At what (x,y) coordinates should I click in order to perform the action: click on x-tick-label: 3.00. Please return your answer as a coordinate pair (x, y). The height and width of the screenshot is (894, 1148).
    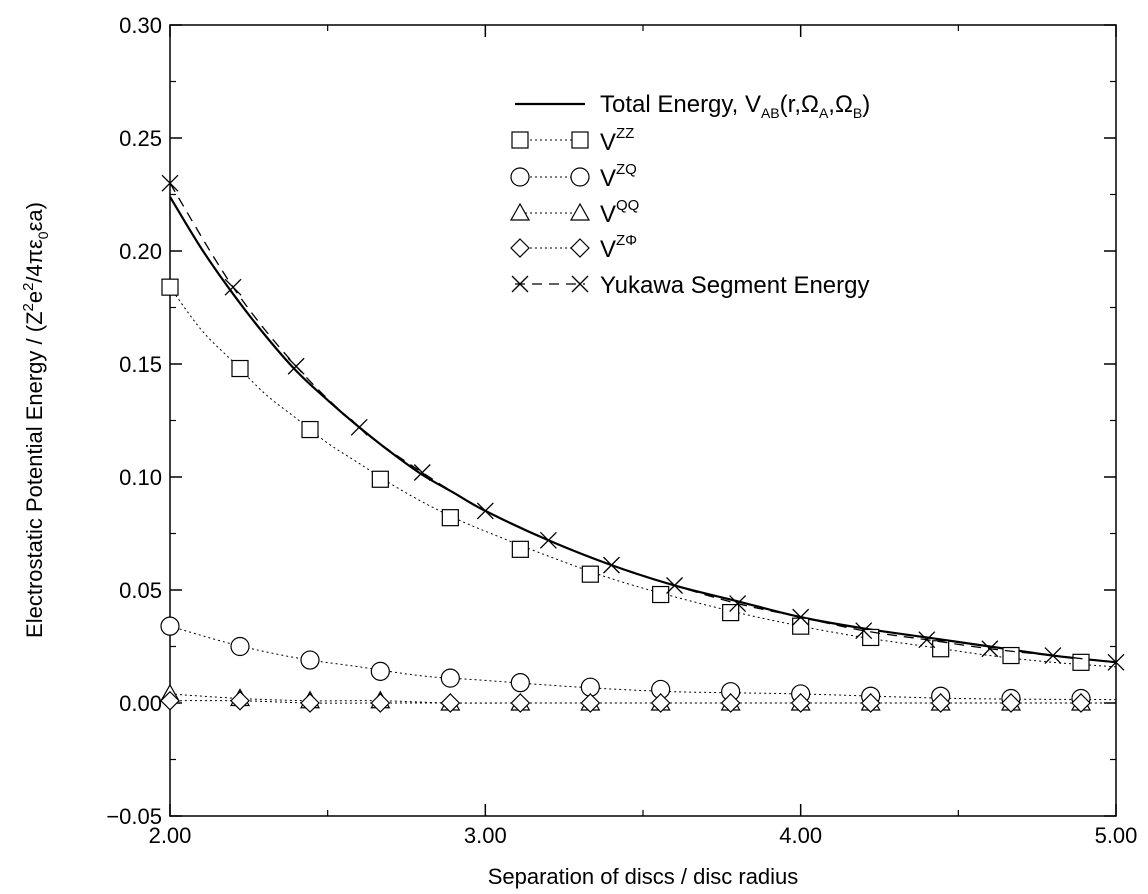
    Looking at the image, I should click on (485, 835).